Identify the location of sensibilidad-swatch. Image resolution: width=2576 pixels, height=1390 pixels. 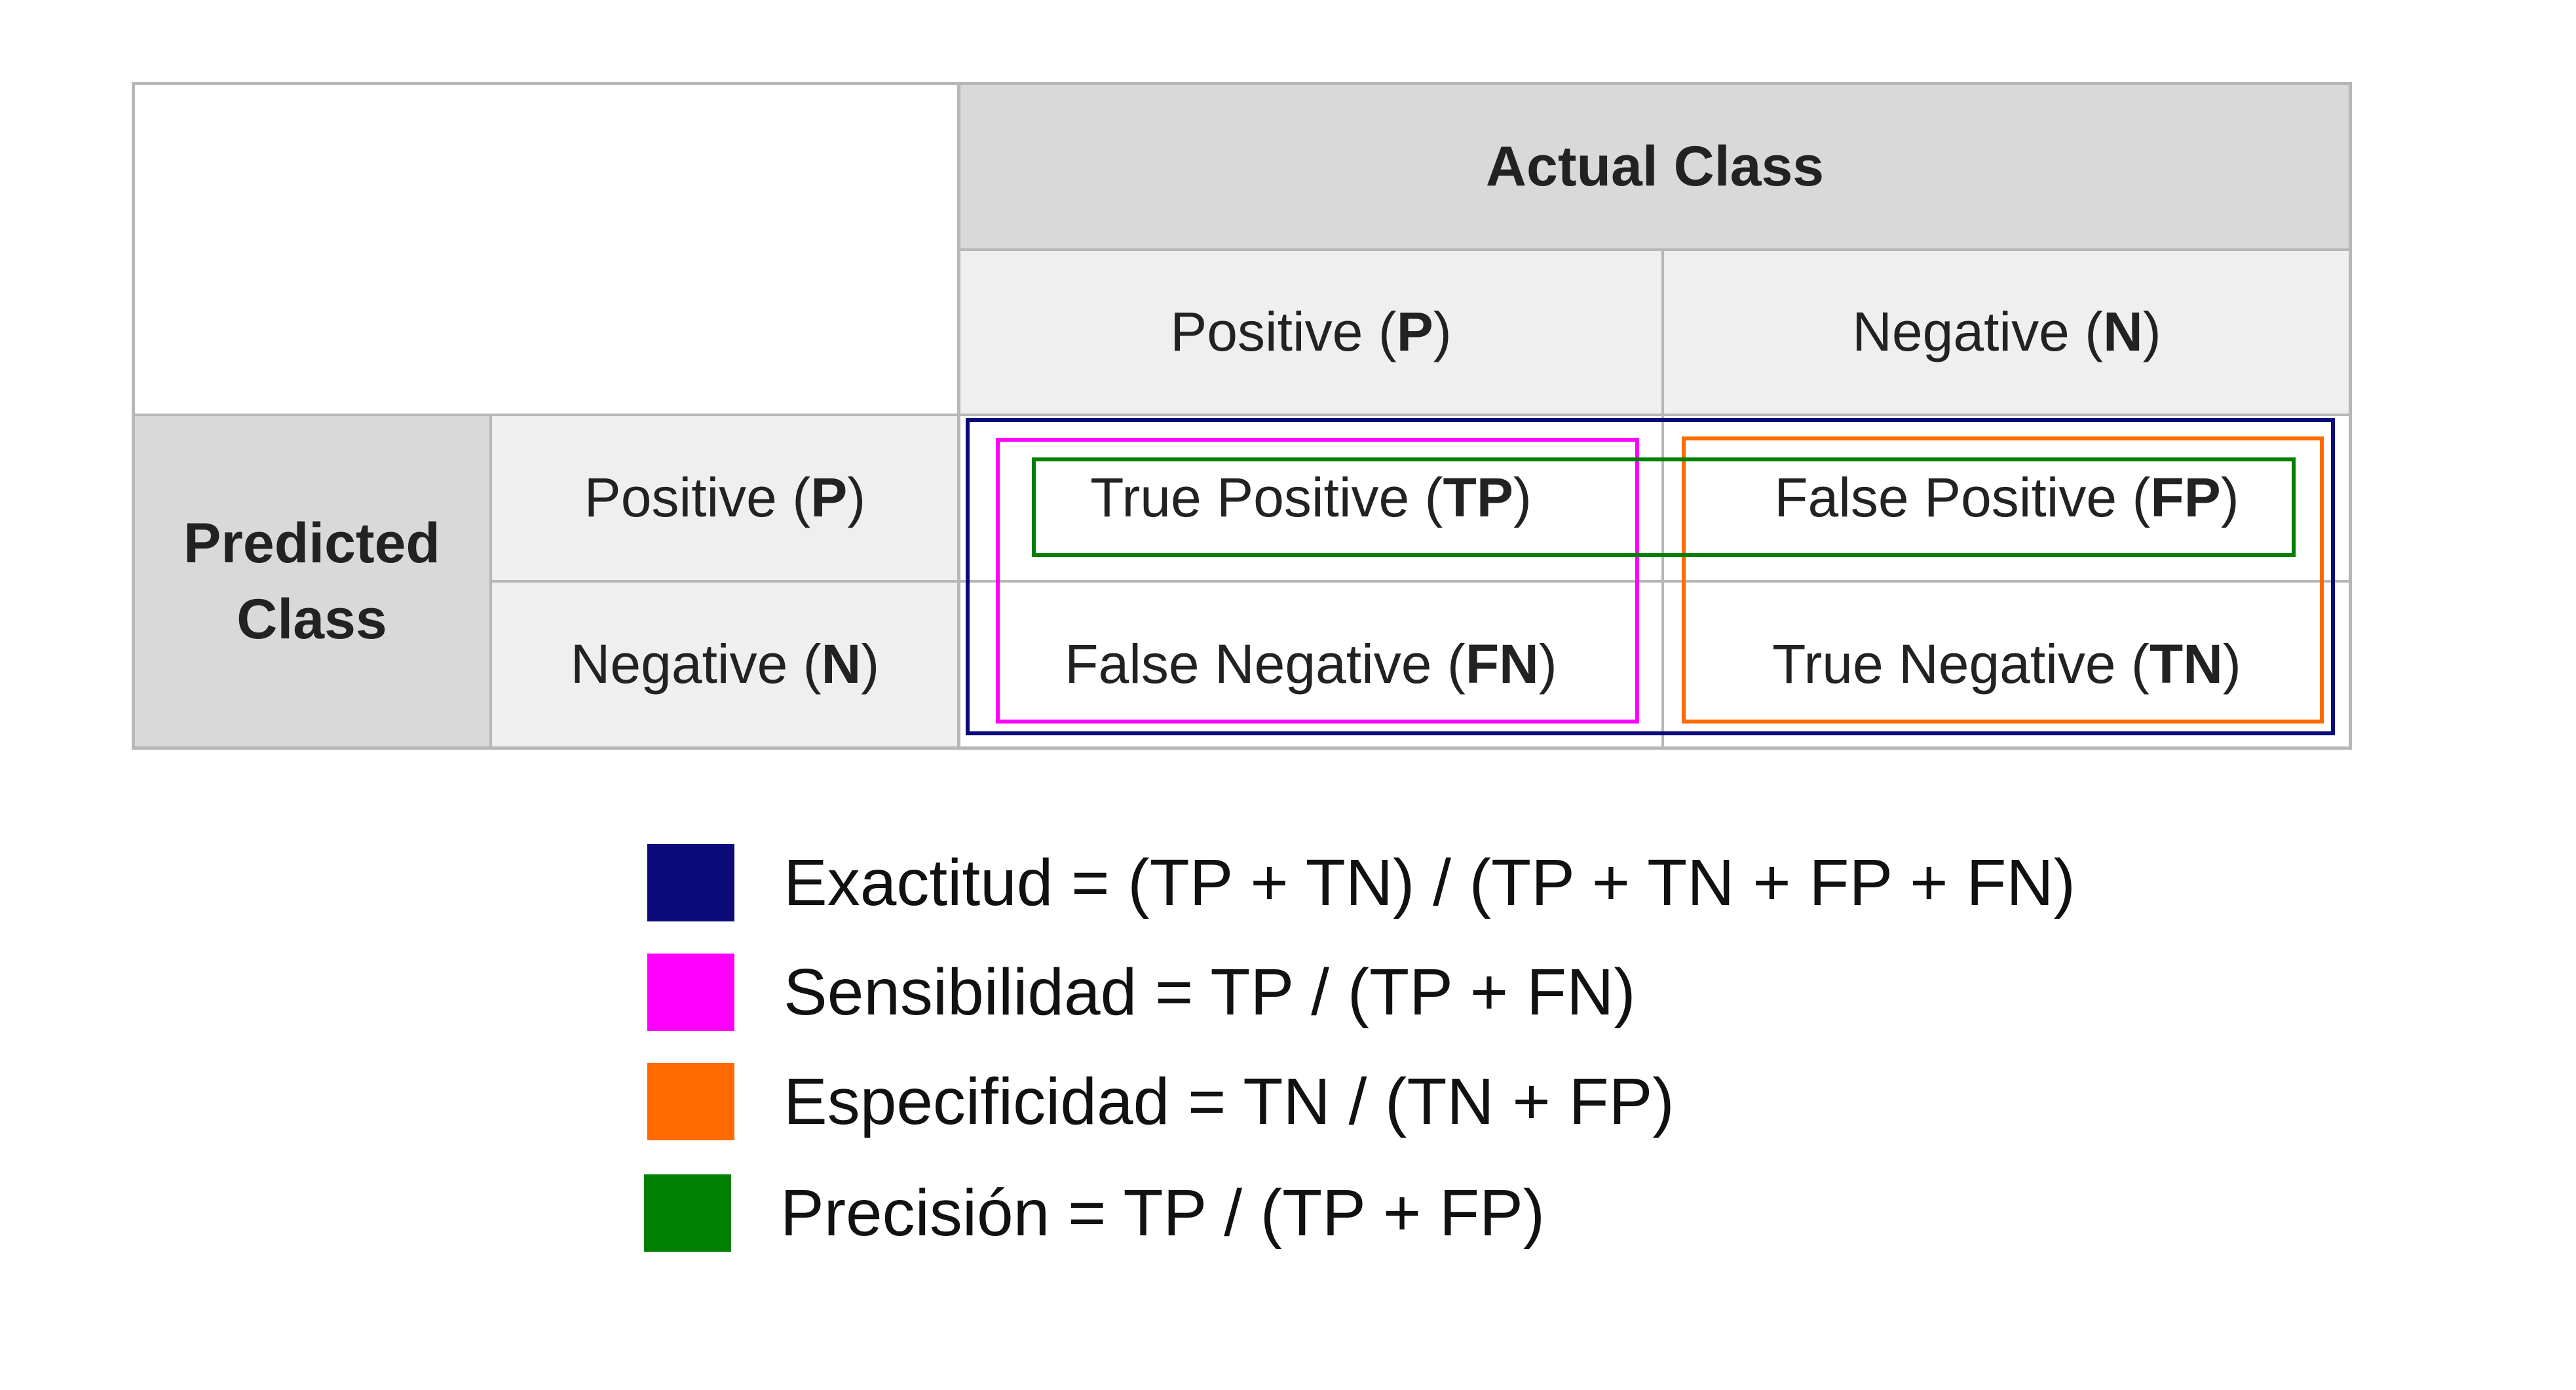
(691, 992).